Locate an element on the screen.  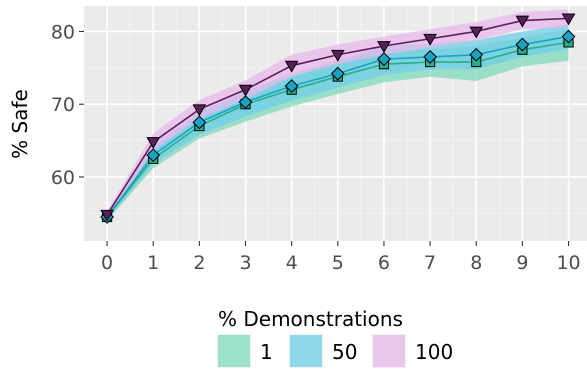
x-tick-label: 10 is located at coordinates (568, 263).